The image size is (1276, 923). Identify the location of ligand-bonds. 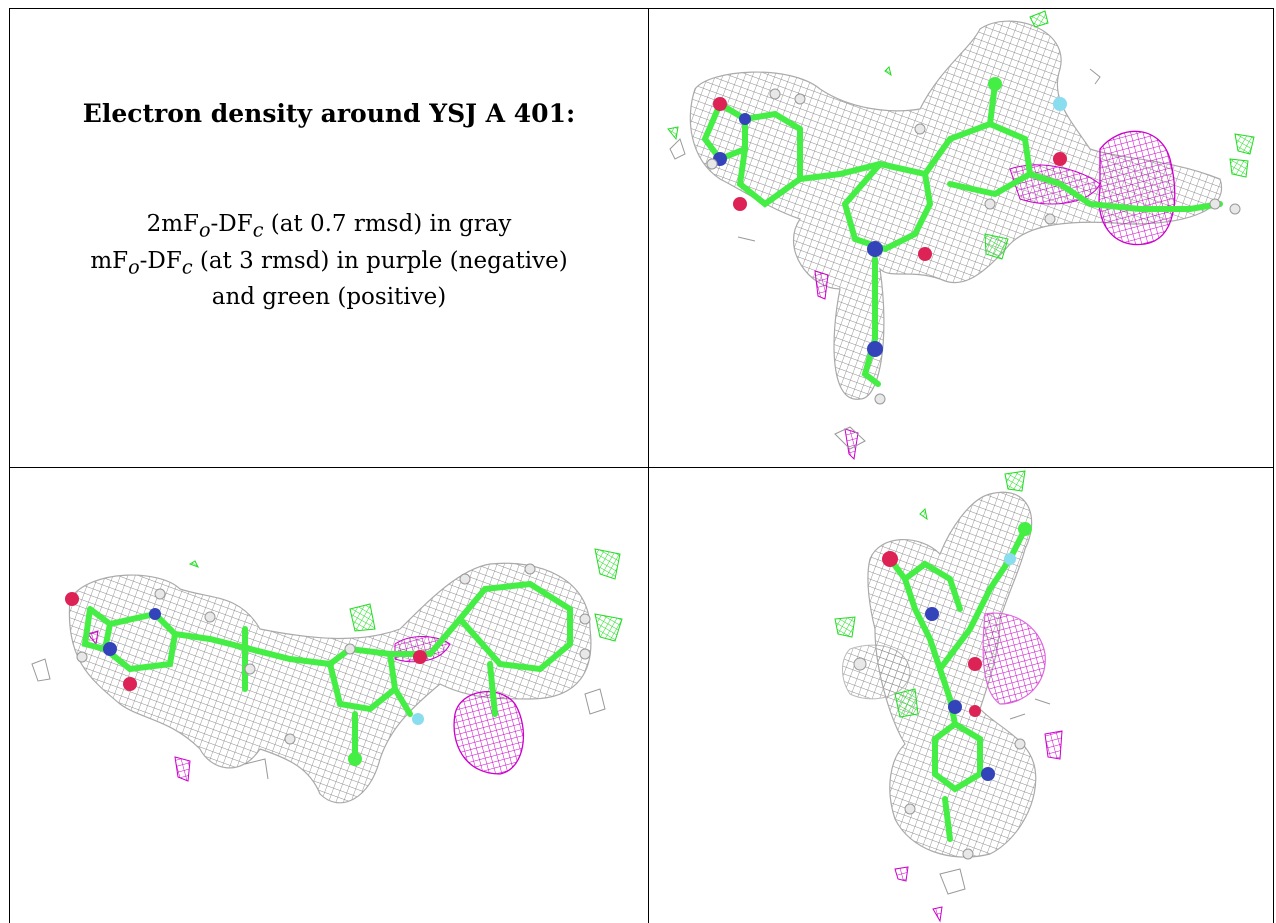
(962, 234).